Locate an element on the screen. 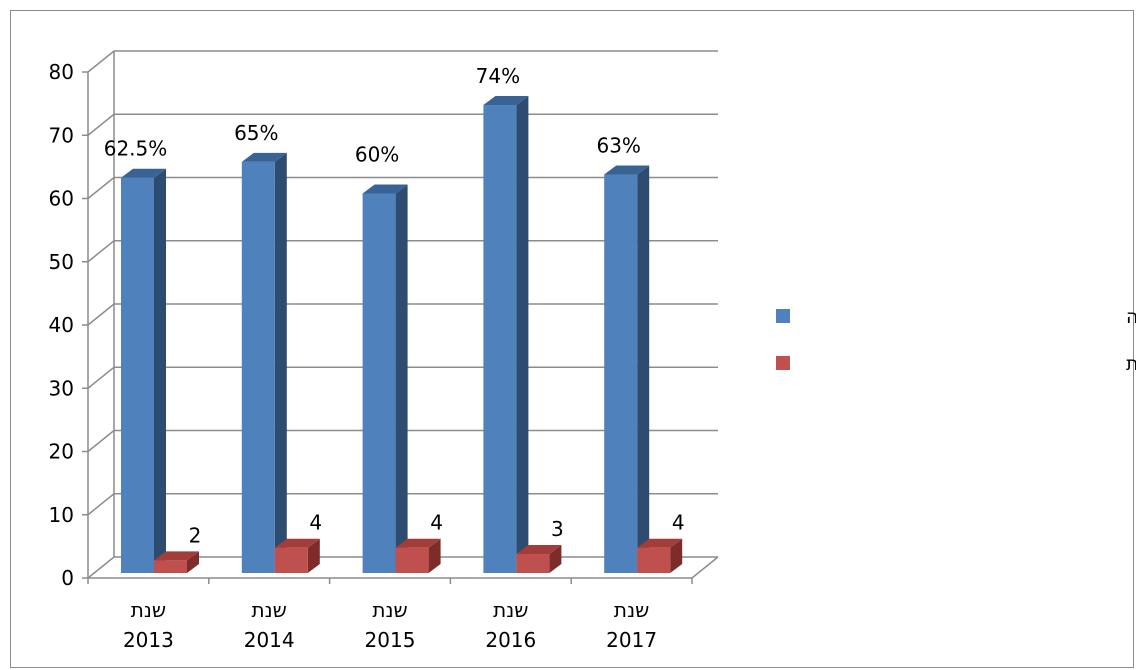 This screenshot has height=670, width=1136. data-label: 74% is located at coordinates (498, 76).